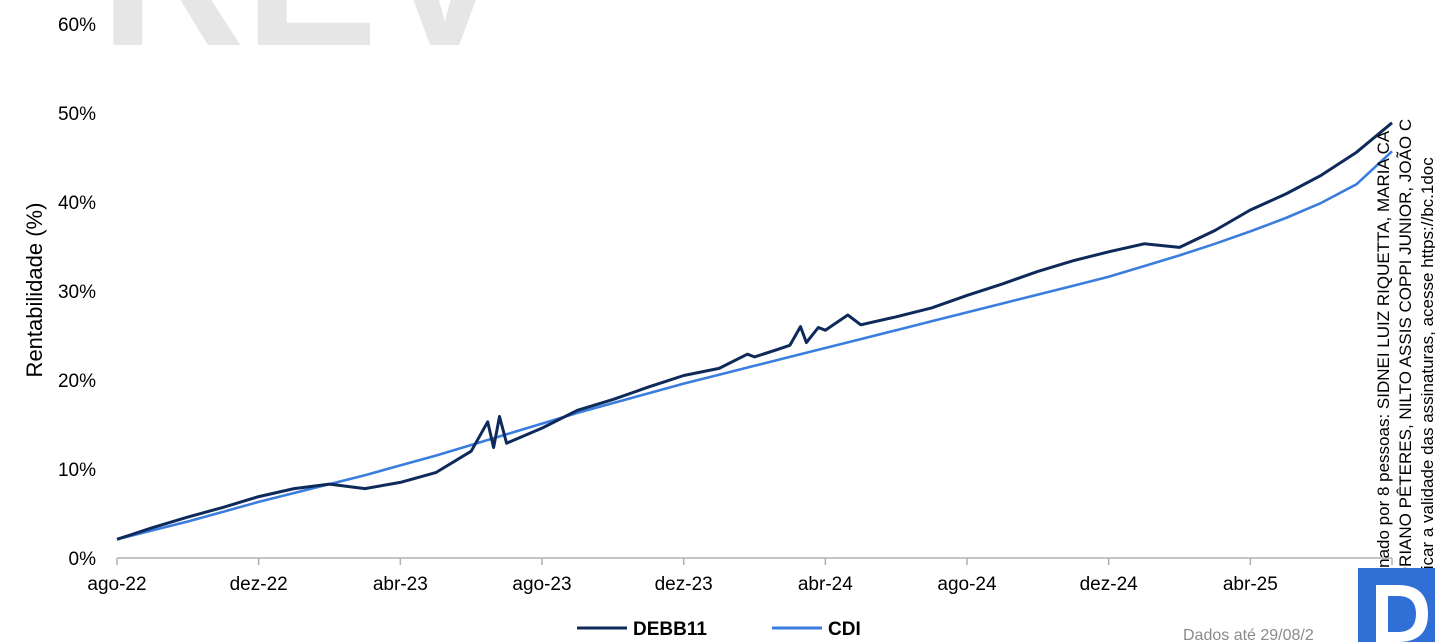 The height and width of the screenshot is (642, 1435). Describe the element at coordinates (1109, 584) in the screenshot. I see `x-tick-label: dez-24` at that location.